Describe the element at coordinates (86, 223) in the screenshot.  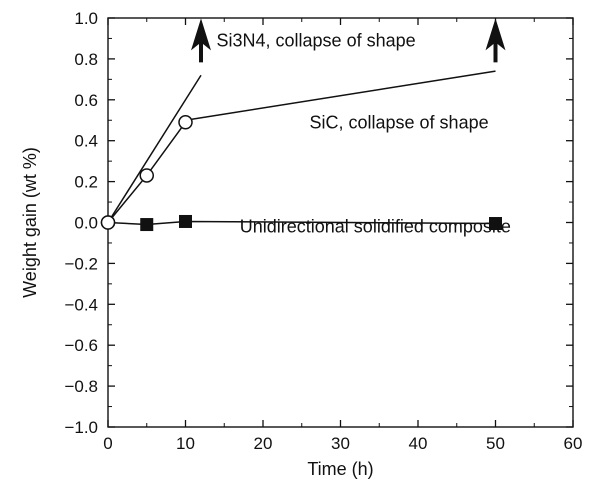
I see `y-tick-label: 0.0` at that location.